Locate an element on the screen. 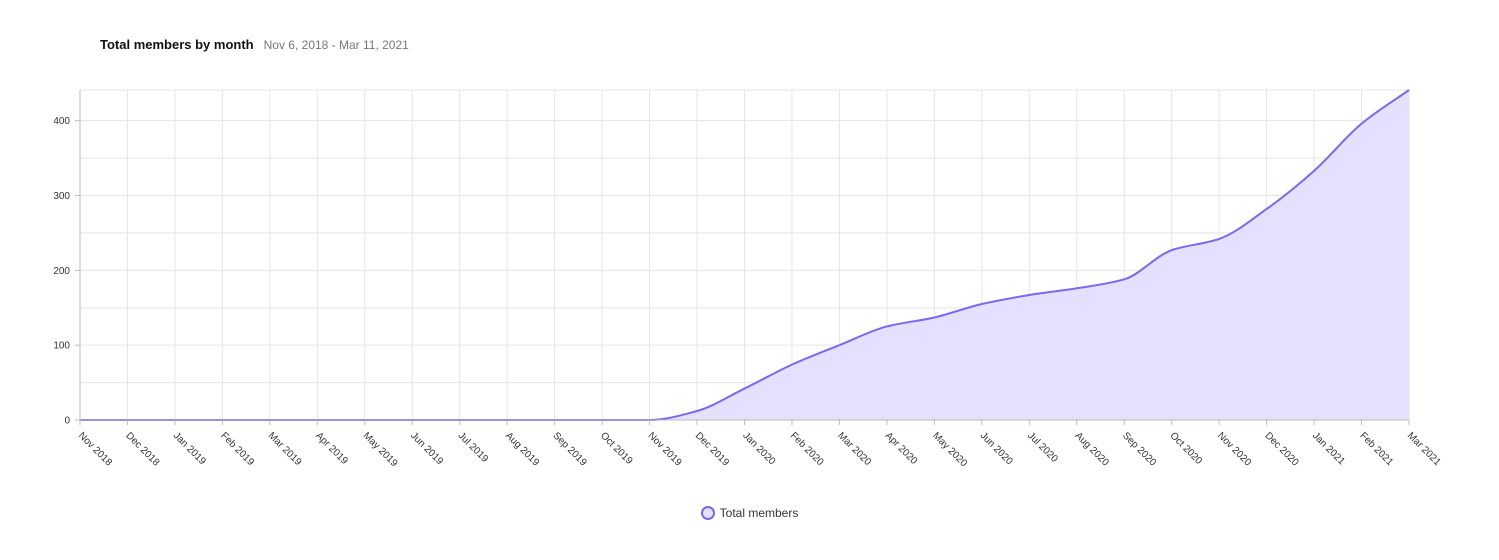 Image resolution: width=1499 pixels, height=560 pixels. x-tick-label: Oct 2020 is located at coordinates (1186, 448).